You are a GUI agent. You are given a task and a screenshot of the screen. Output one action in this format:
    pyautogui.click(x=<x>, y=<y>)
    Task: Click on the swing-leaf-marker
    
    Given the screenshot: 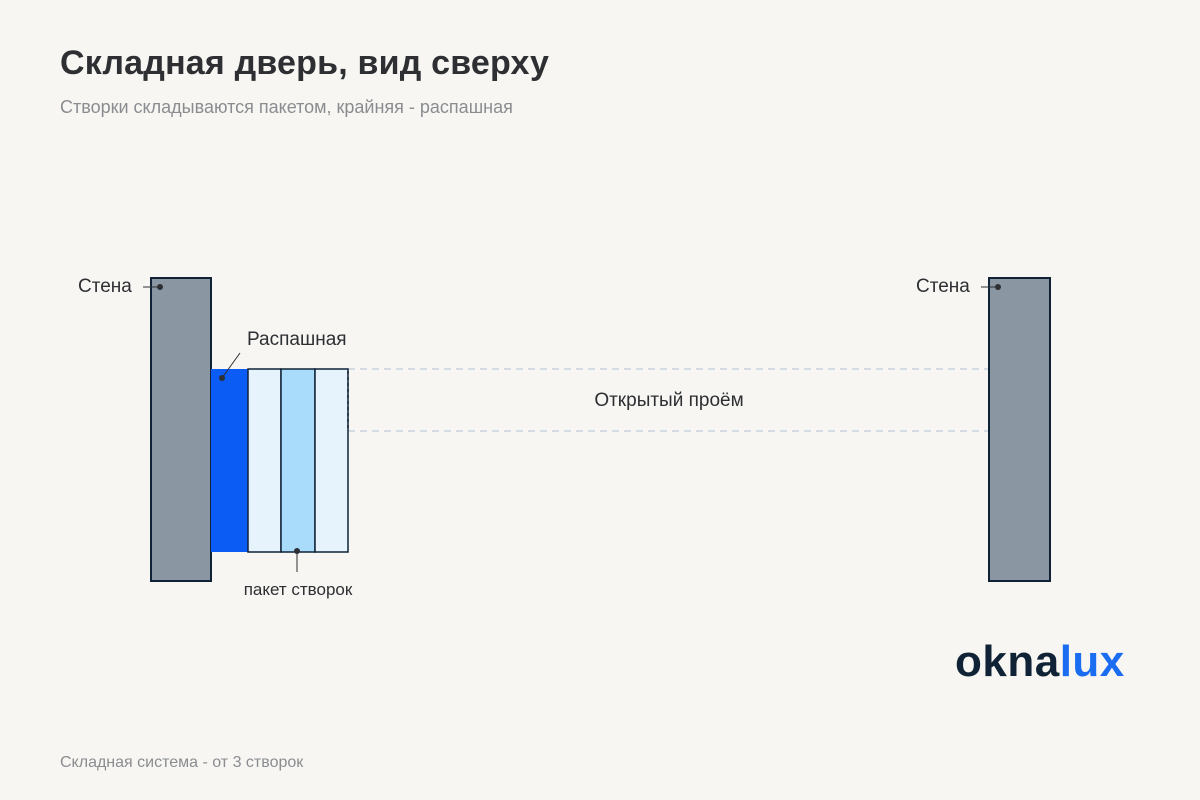 What is the action you would take?
    pyautogui.click(x=222, y=378)
    